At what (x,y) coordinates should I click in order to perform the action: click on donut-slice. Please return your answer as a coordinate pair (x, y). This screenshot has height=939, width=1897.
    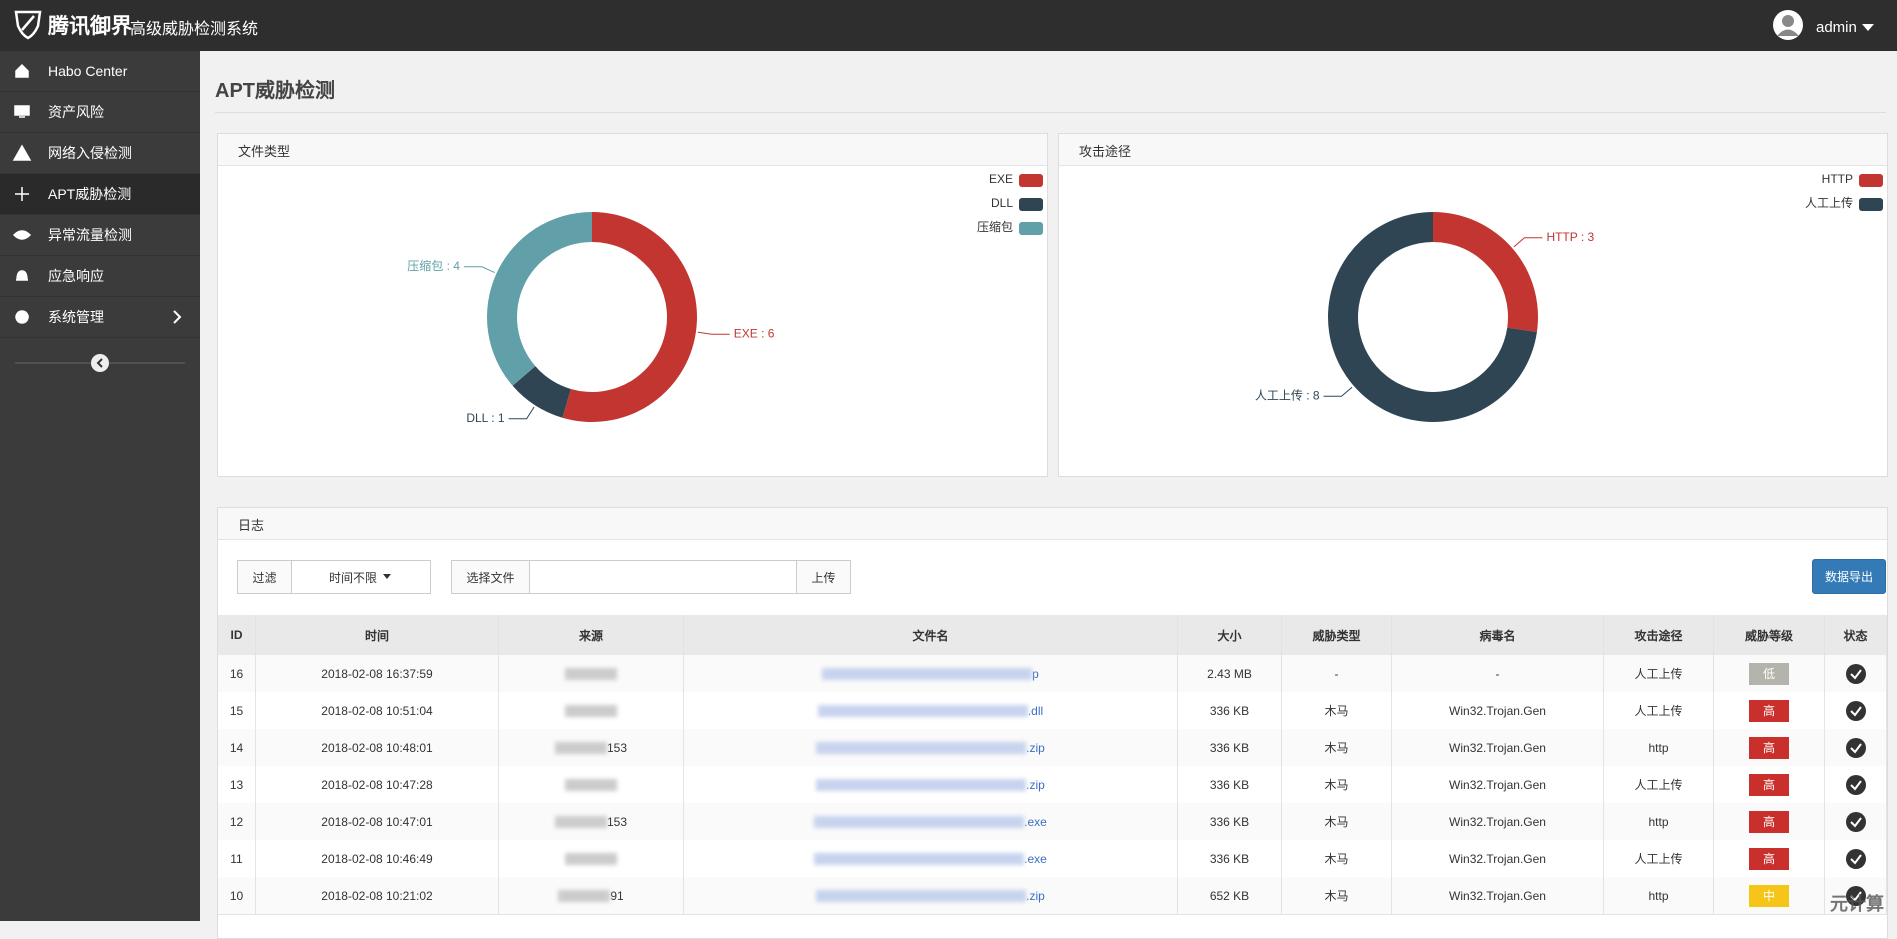
    Looking at the image, I should click on (1485, 272).